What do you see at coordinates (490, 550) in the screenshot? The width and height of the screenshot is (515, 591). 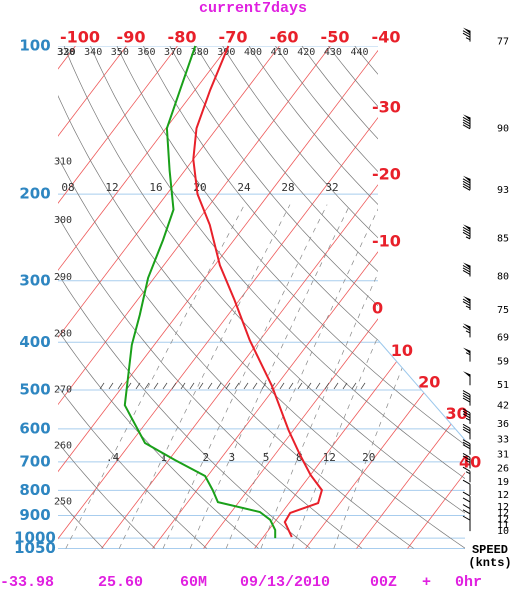 I see `speed-label: SPEED` at bounding box center [490, 550].